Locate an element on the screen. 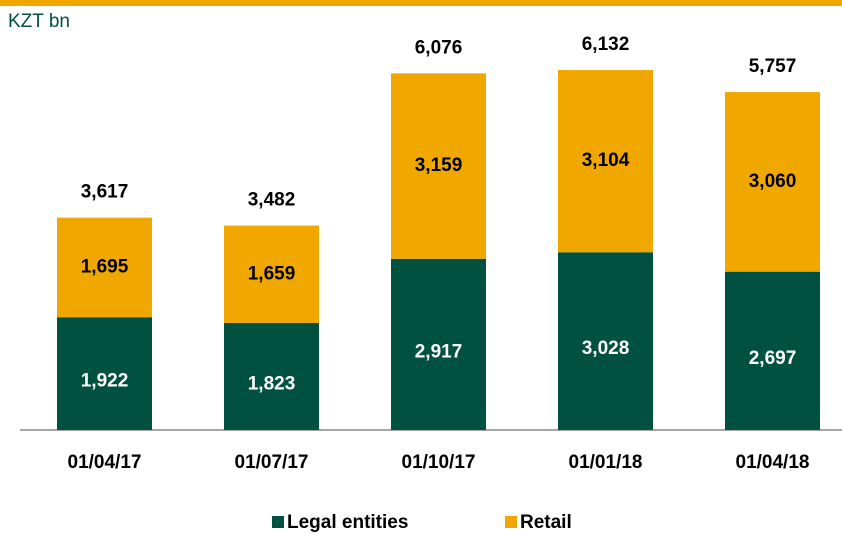 This screenshot has width=842, height=534. unit-label: KZT bn is located at coordinates (39, 21).